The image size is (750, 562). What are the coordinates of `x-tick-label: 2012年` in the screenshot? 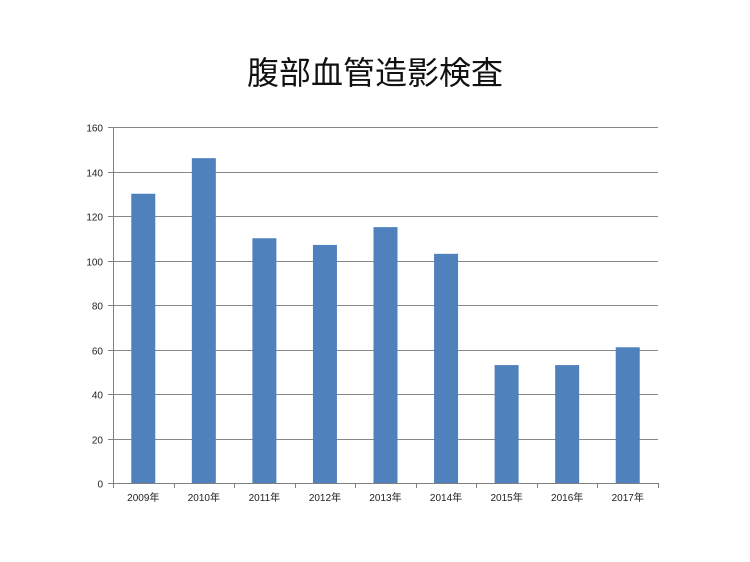 It's located at (325, 497).